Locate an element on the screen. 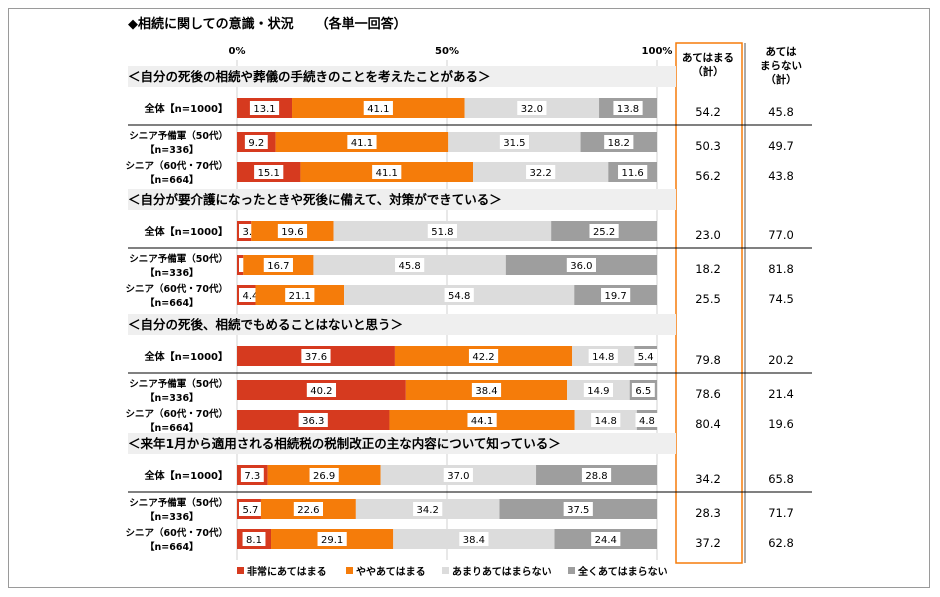  section-header: ＜自分が要介護になったときや死後に備えて、対策ができている＞ is located at coordinates (315, 199).